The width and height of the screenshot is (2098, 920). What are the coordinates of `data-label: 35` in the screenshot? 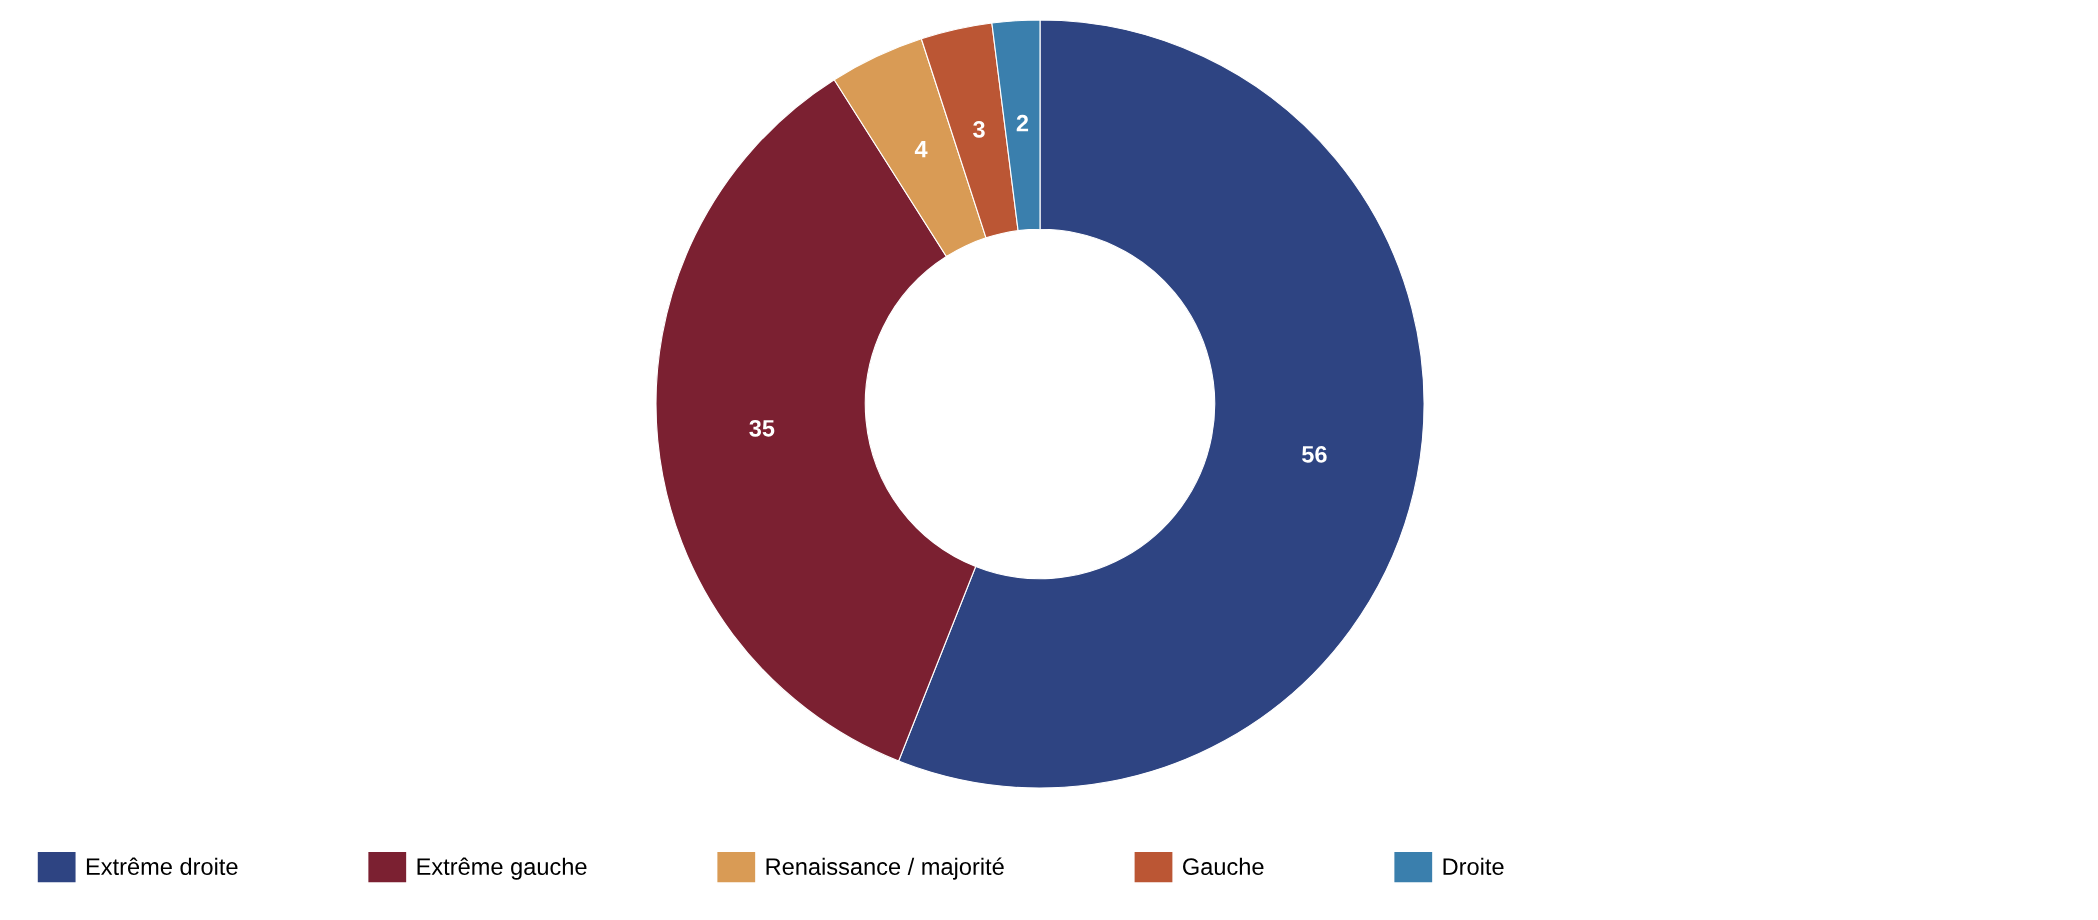 It's located at (762, 428).